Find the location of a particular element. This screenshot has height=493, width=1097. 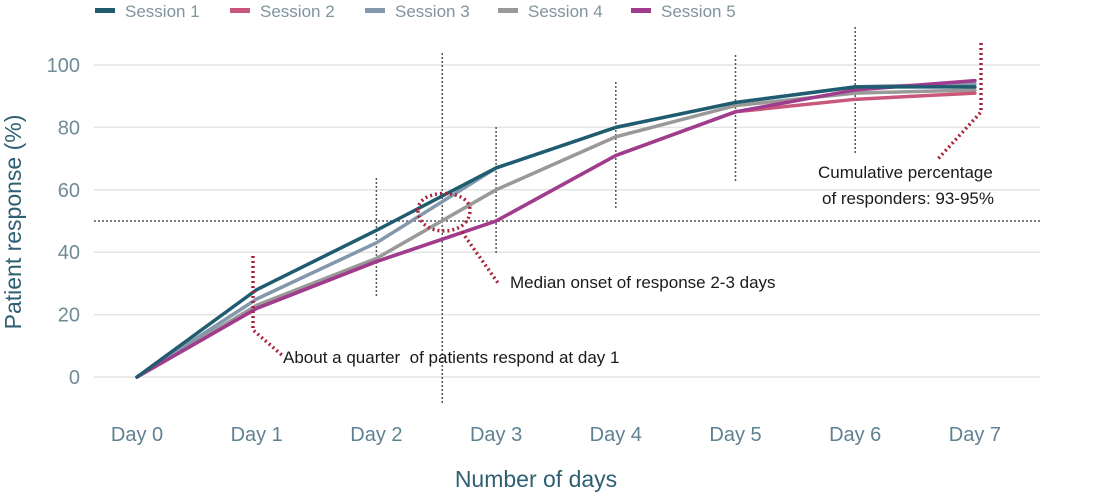

y-tick-label: 0 is located at coordinates (74, 378).